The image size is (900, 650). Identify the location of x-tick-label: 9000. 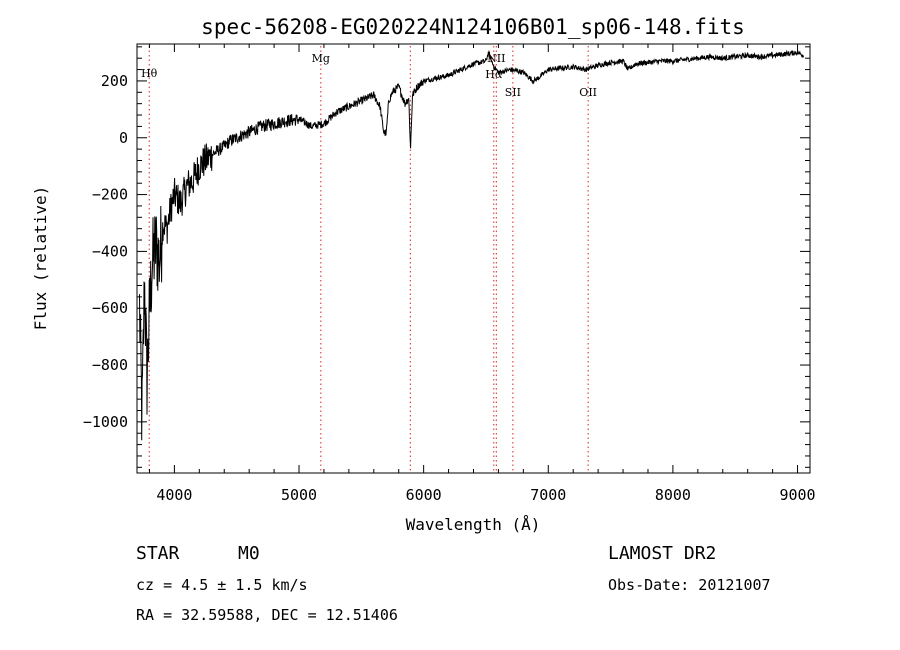
(797, 495).